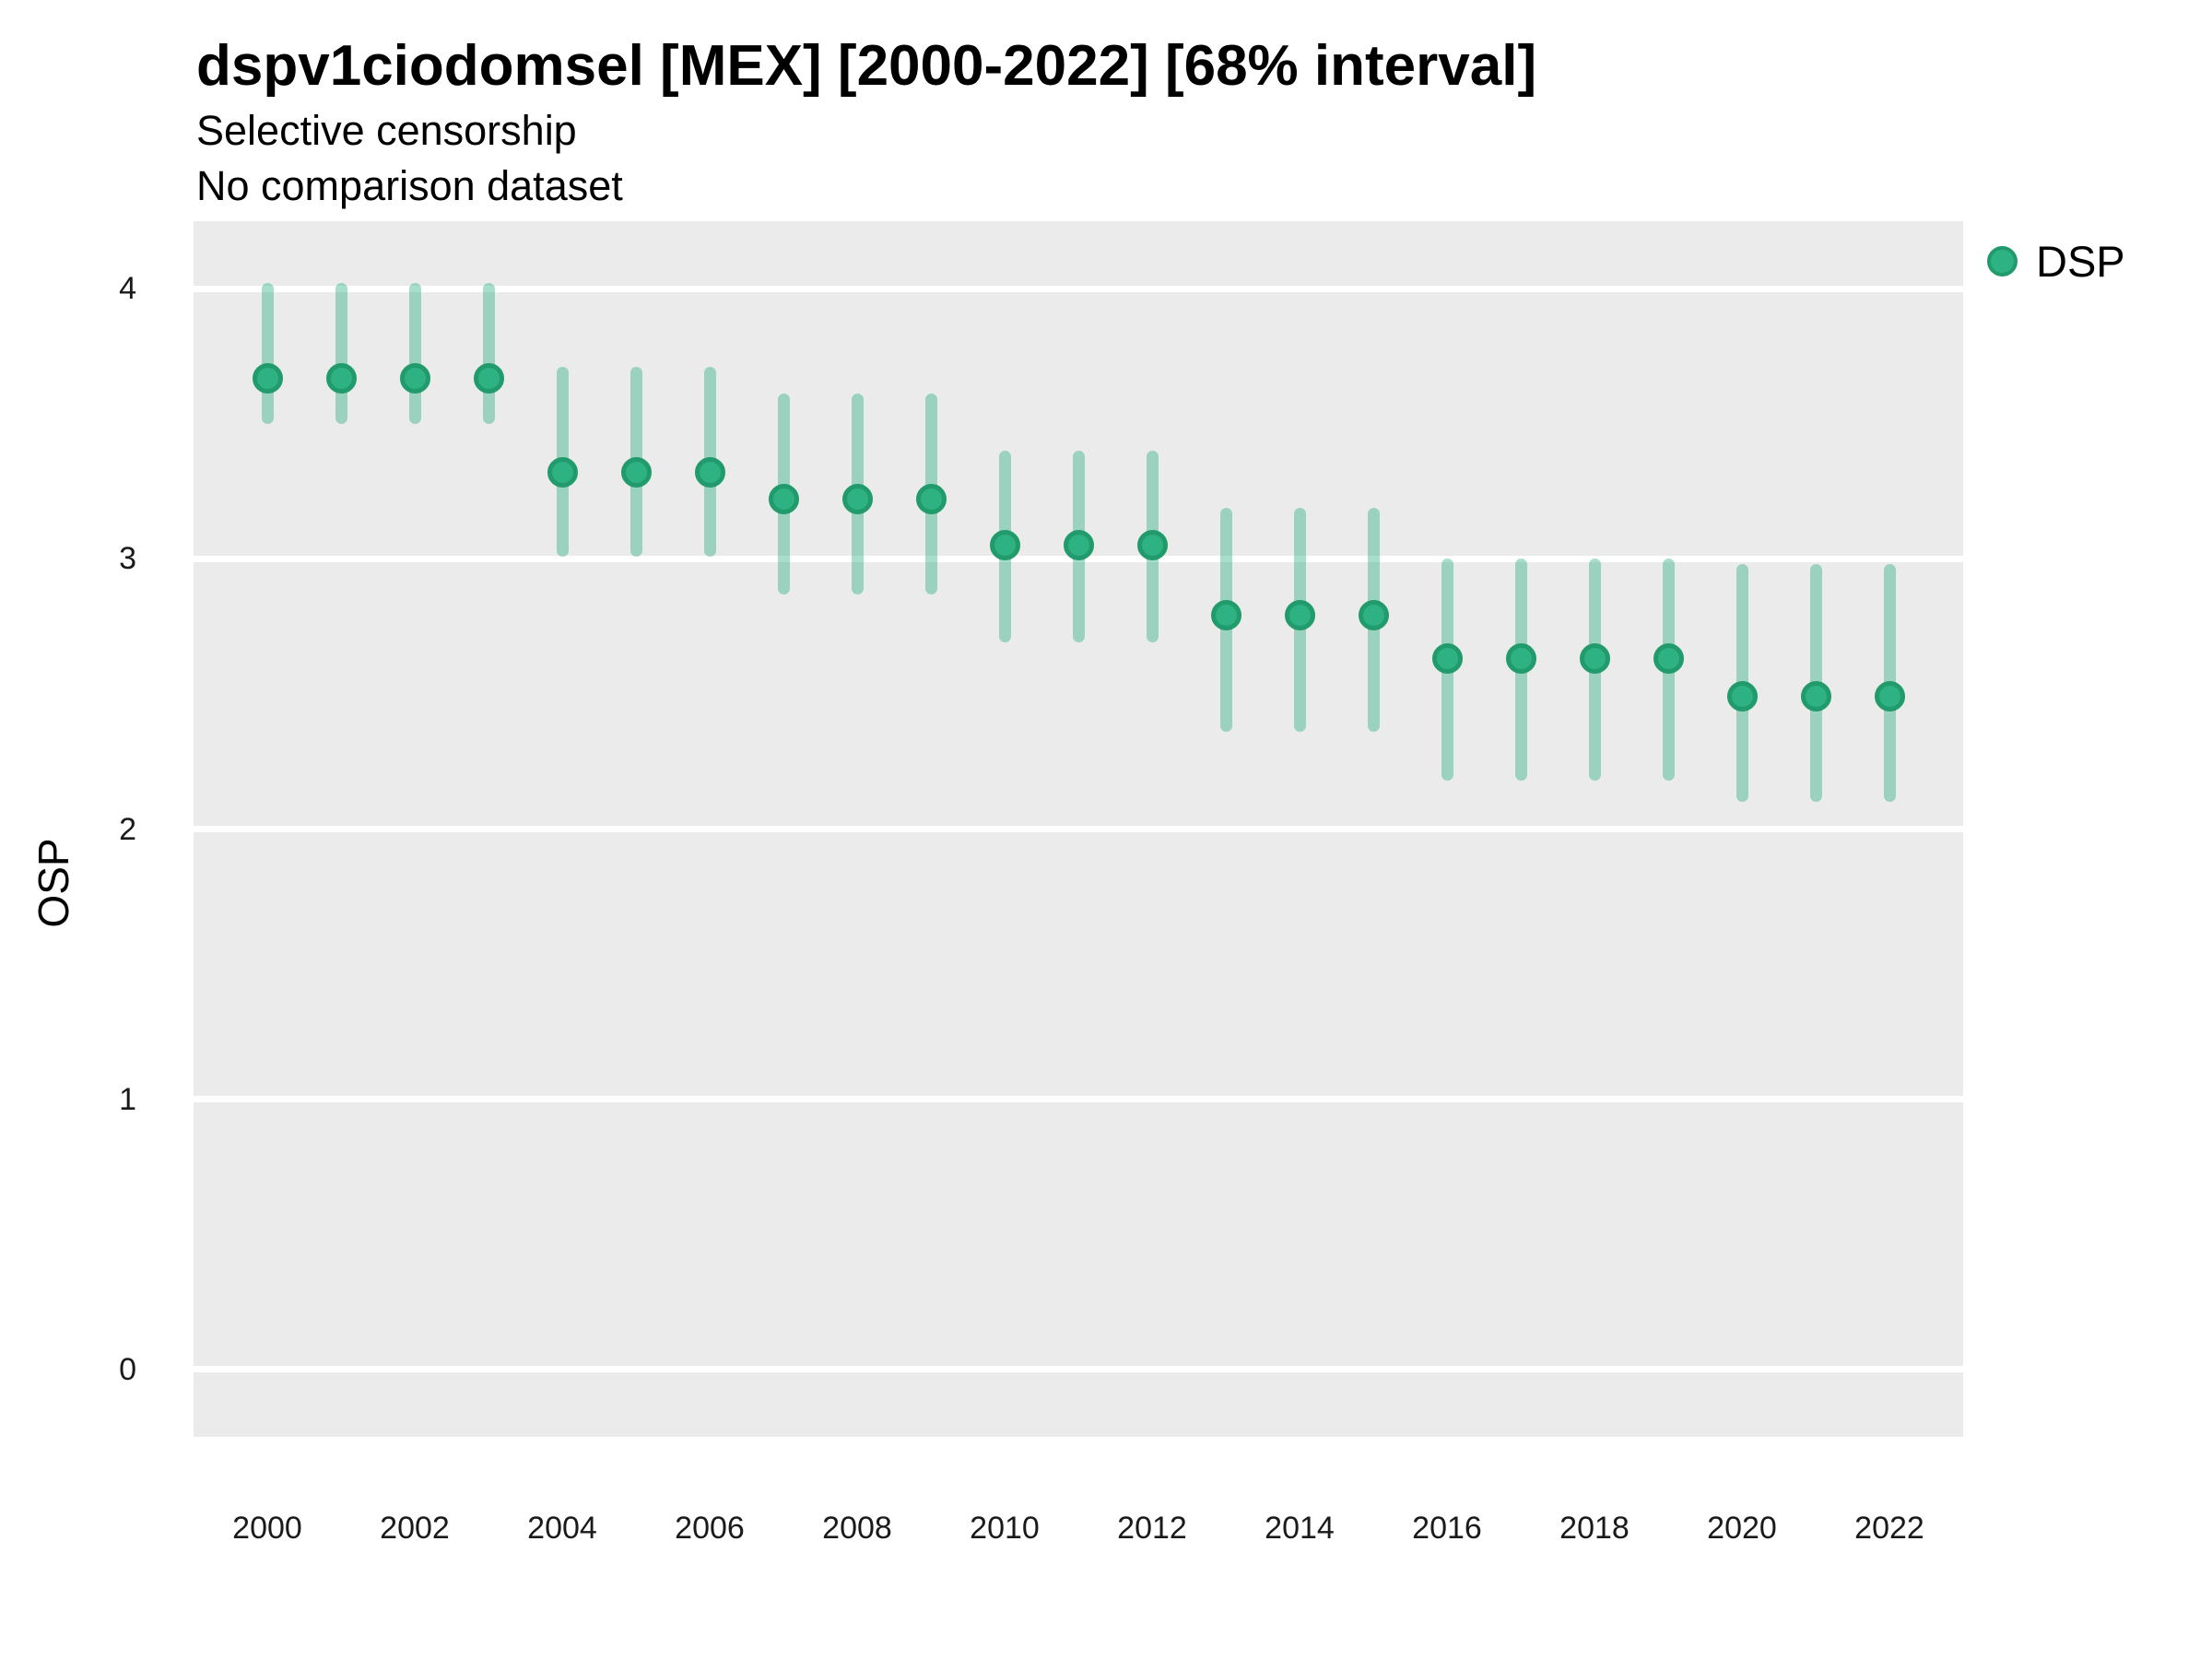 Image resolution: width=2212 pixels, height=1659 pixels. What do you see at coordinates (2002, 260) in the screenshot?
I see `legend-point-icon` at bounding box center [2002, 260].